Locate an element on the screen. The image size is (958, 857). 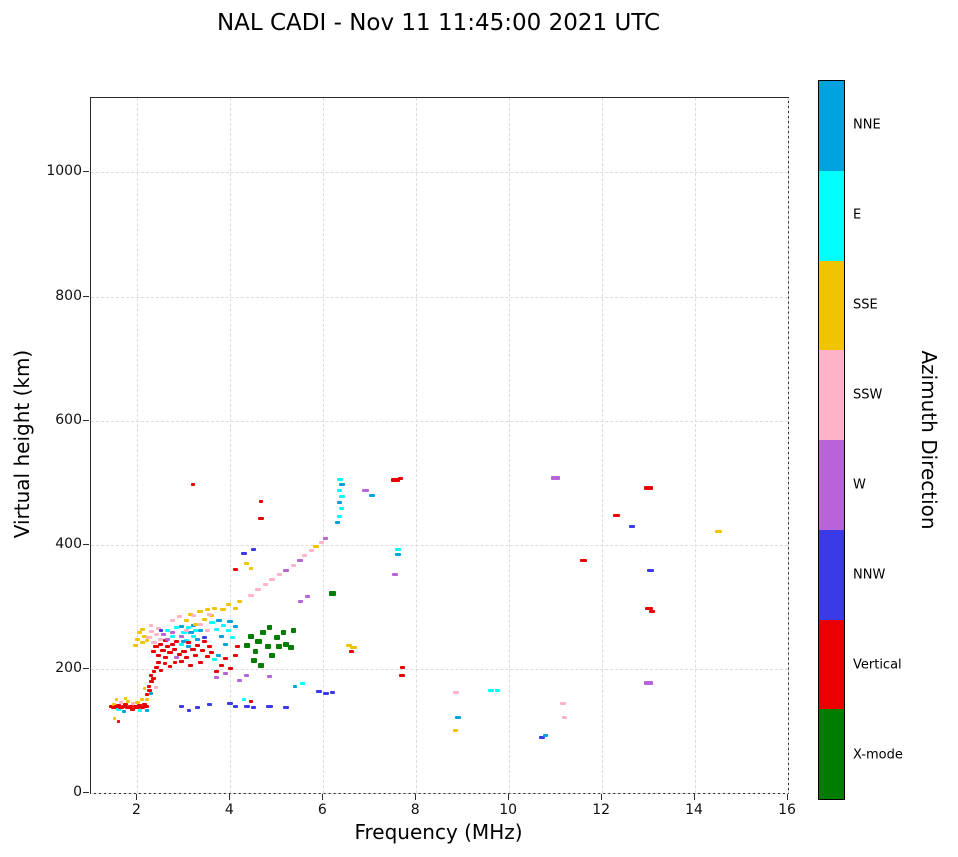
x-tick-label: 2 is located at coordinates (136, 810).